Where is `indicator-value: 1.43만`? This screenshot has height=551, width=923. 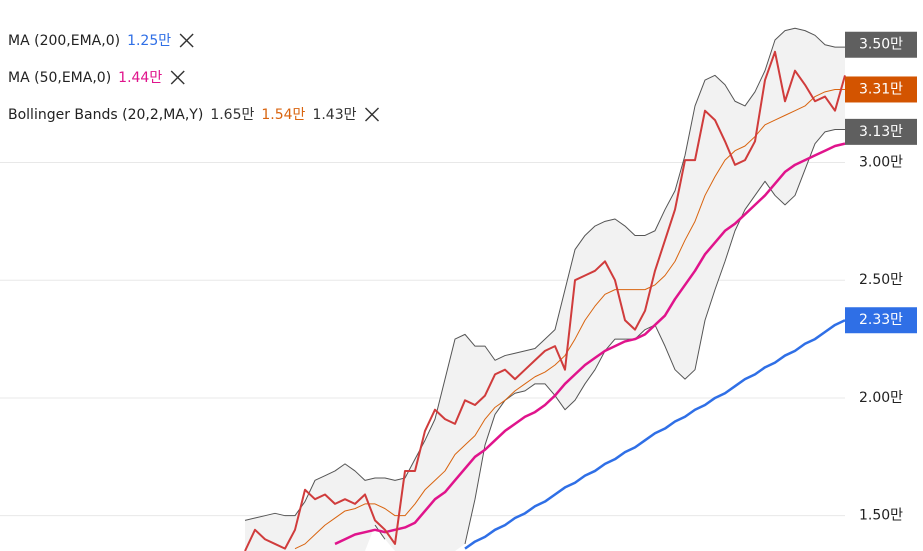 indicator-value: 1.43만 is located at coordinates (334, 115).